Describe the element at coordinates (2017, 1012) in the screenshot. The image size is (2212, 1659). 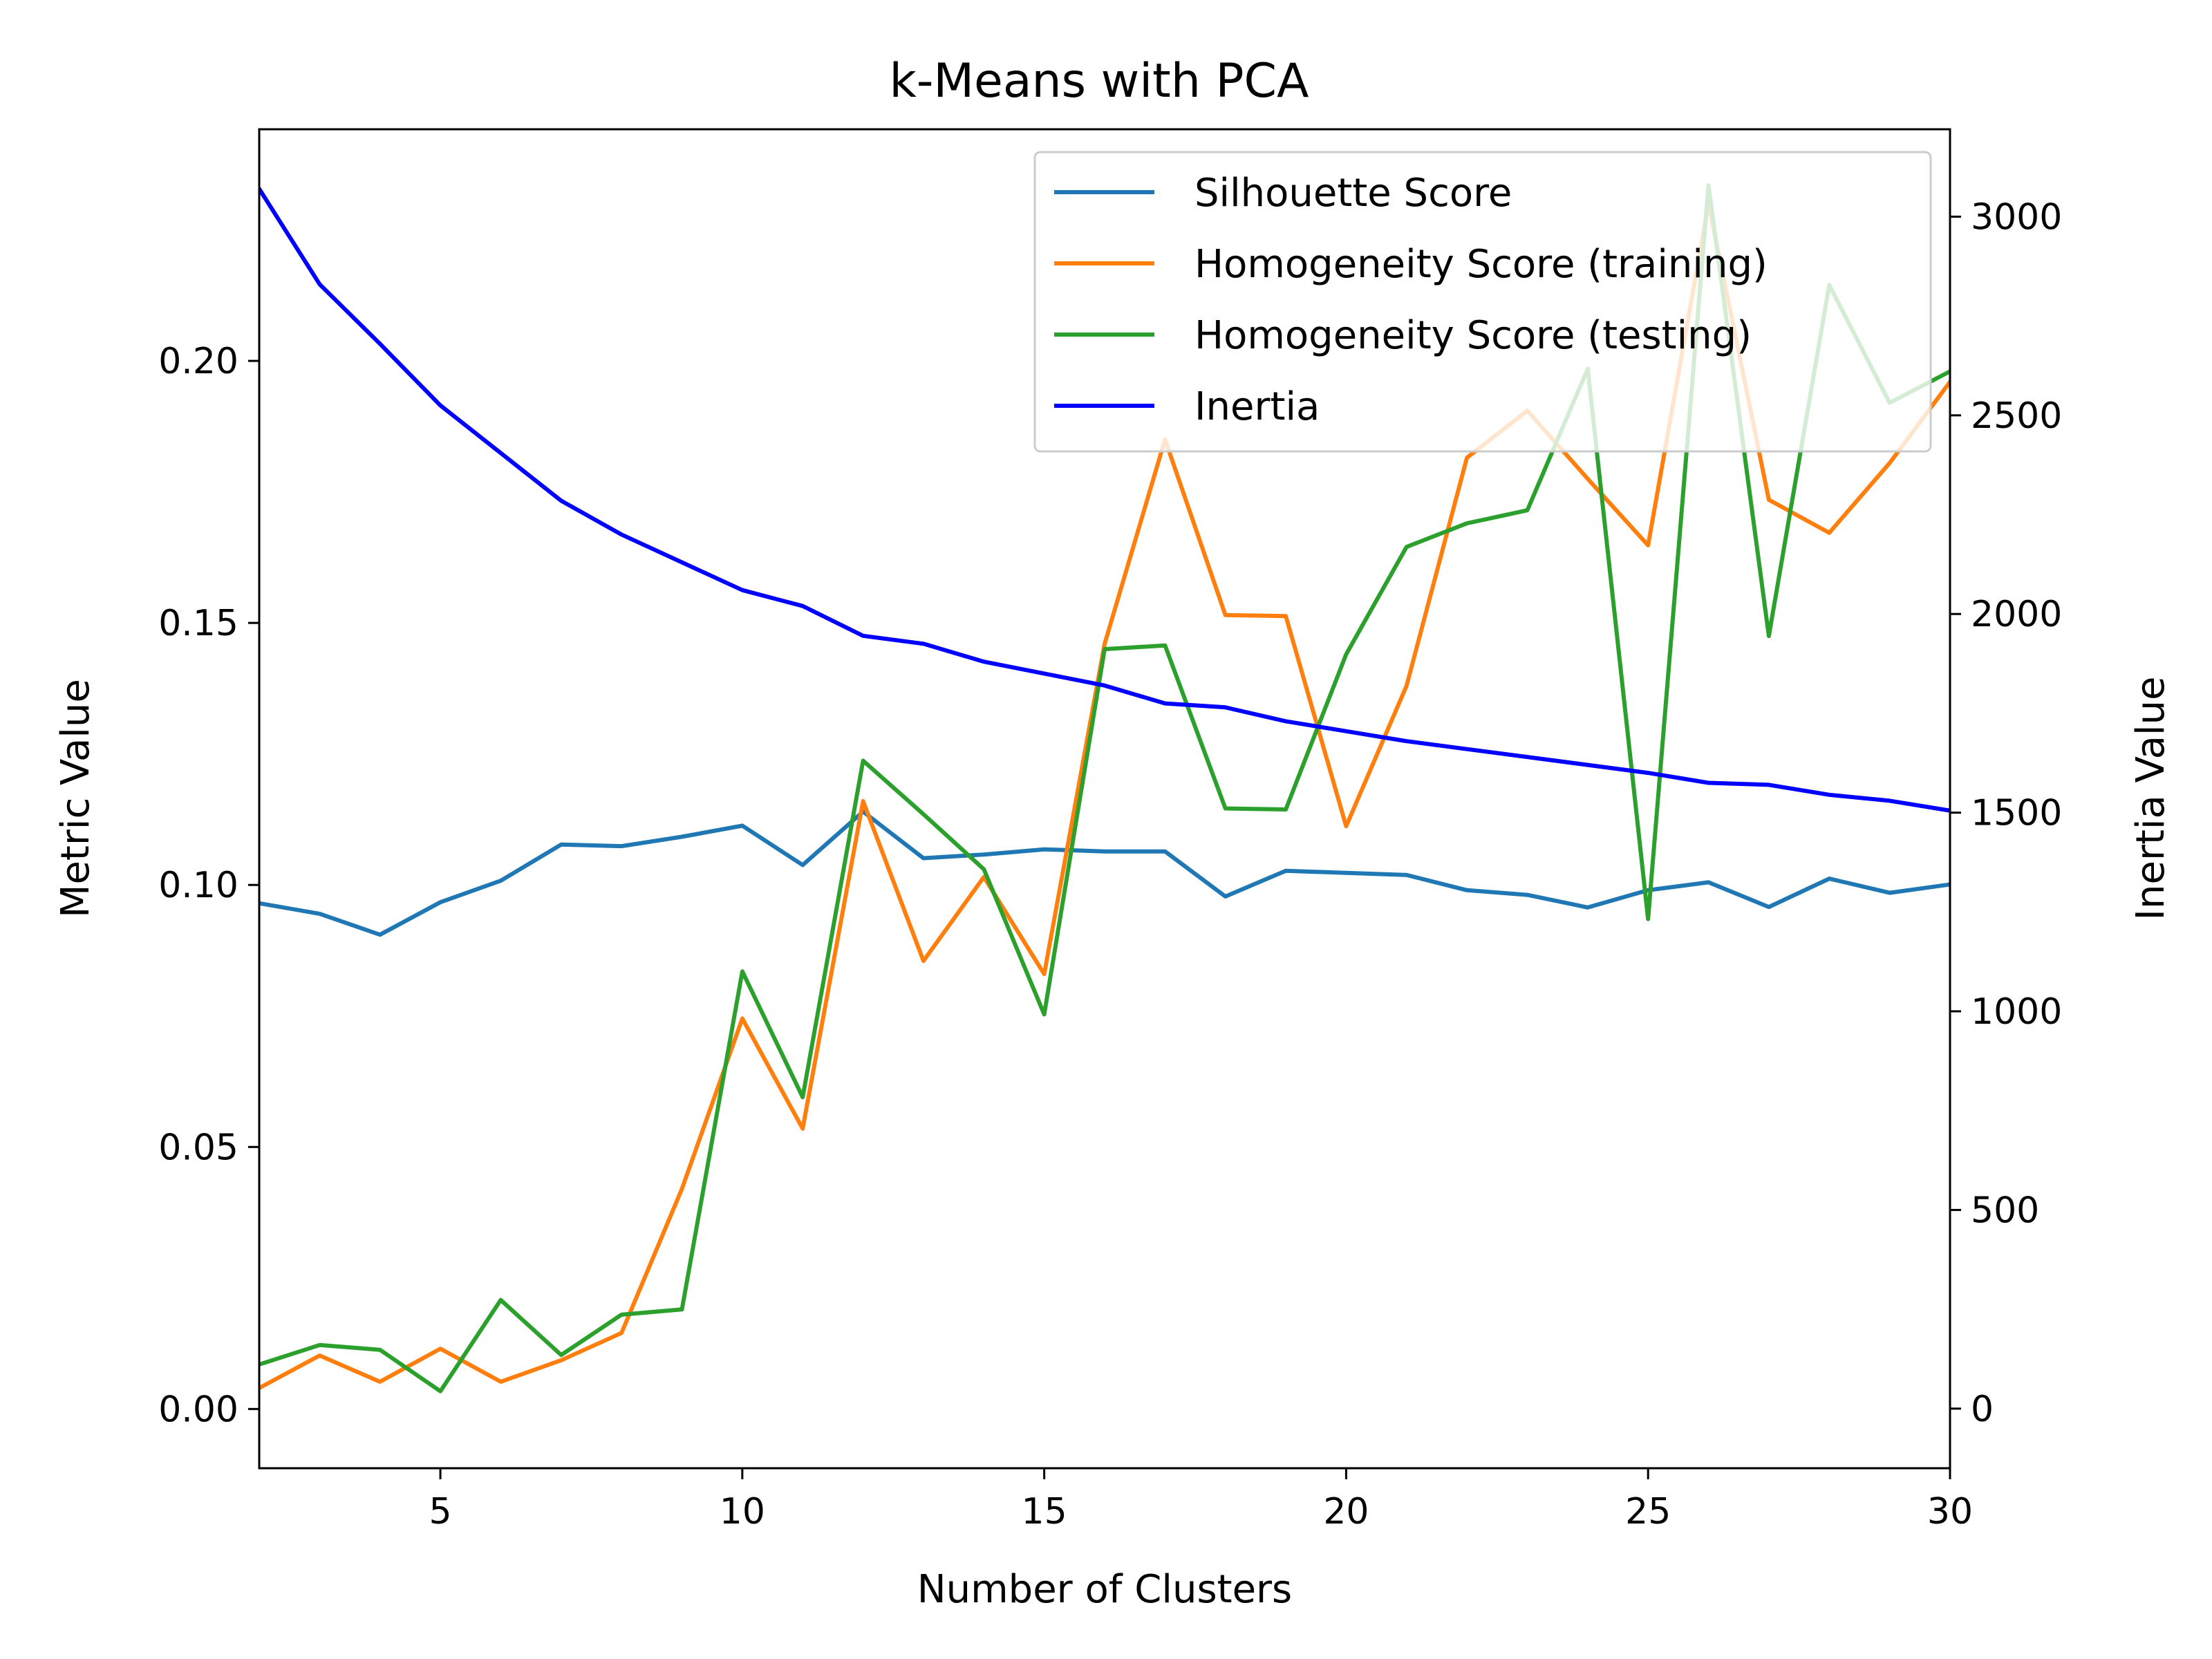
I see `y2-tick-label: 1000` at that location.